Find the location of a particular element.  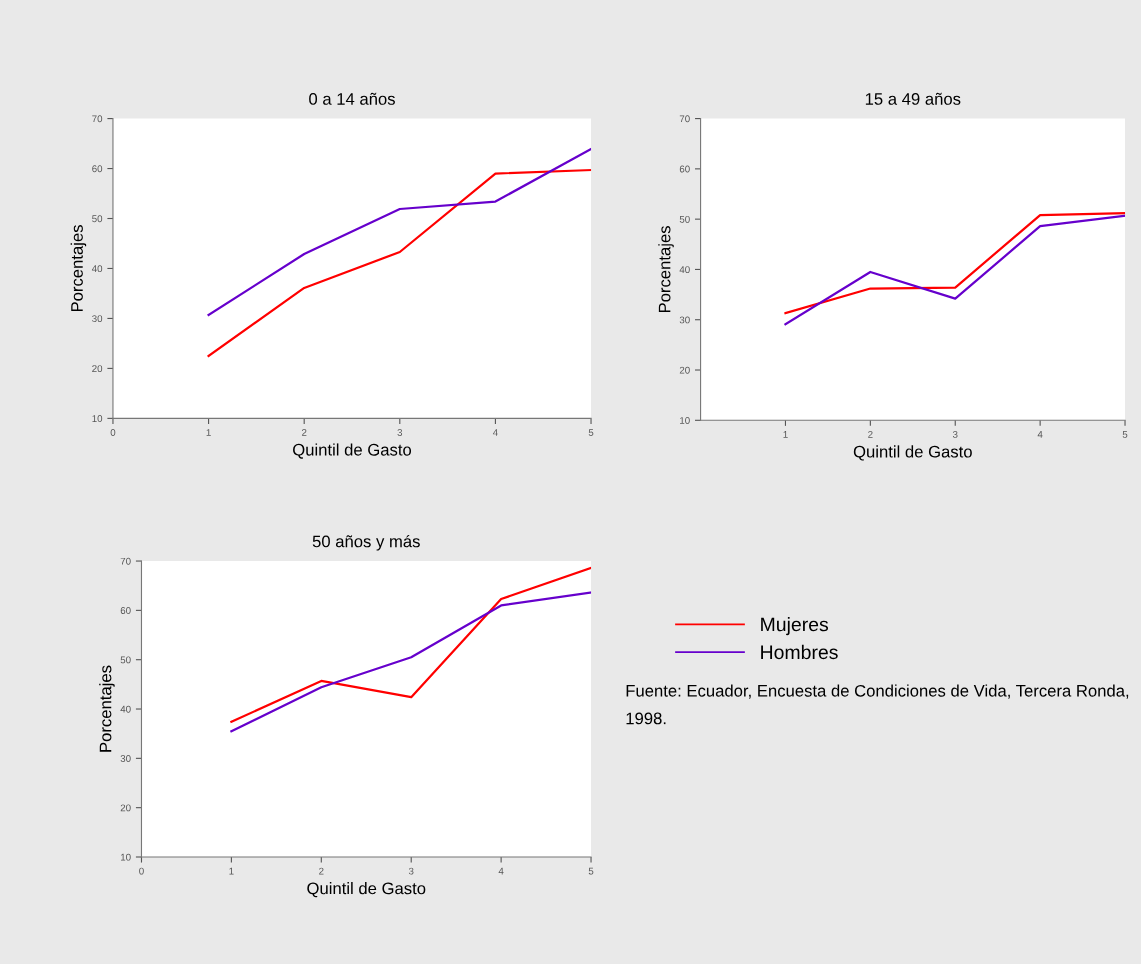

chart-title: 50 años y más is located at coordinates (366, 542).